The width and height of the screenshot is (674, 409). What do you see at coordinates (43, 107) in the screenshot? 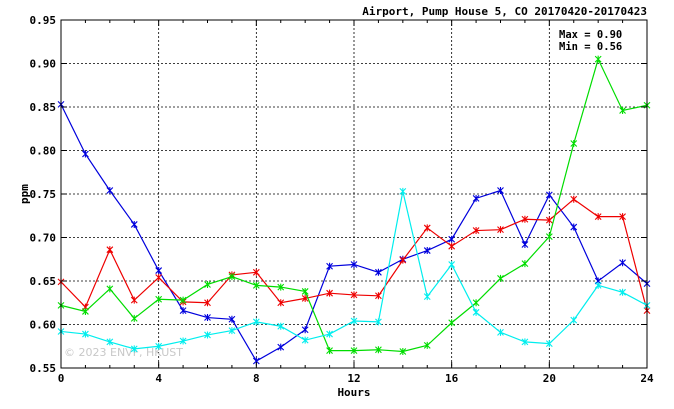
I see `y-tick-label: 0.85` at bounding box center [43, 107].